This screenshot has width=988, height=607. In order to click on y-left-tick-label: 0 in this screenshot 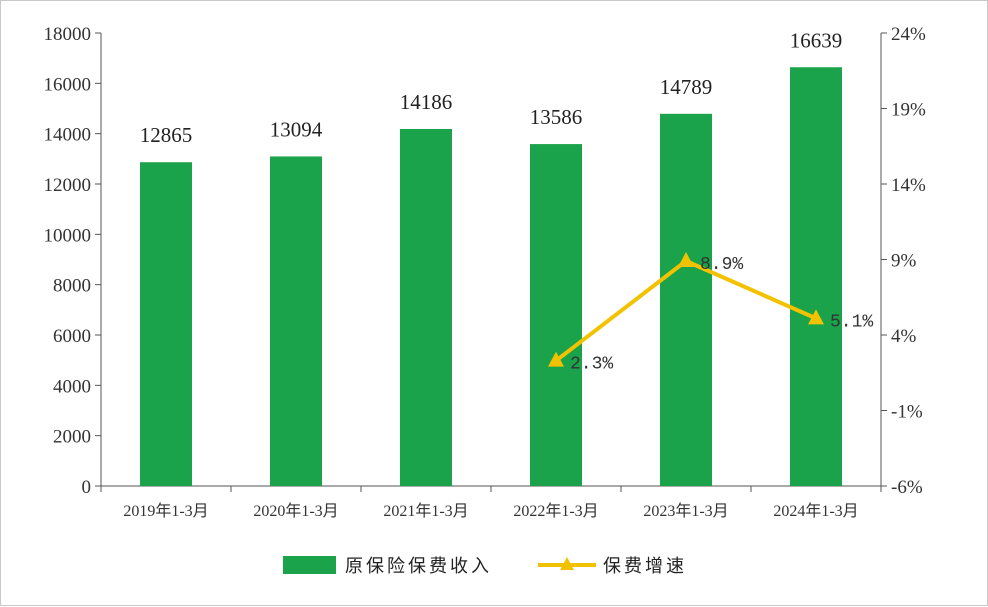, I will do `click(87, 487)`.